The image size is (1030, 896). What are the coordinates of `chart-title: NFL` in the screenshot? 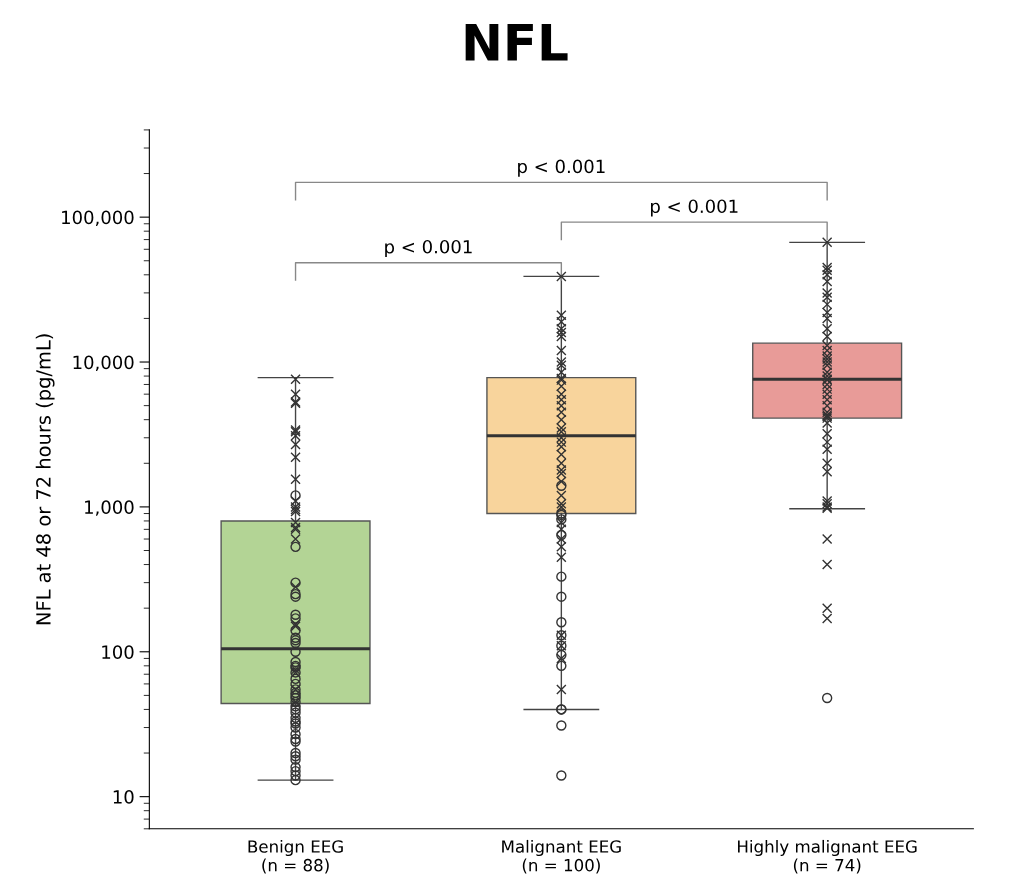 It's located at (516, 42).